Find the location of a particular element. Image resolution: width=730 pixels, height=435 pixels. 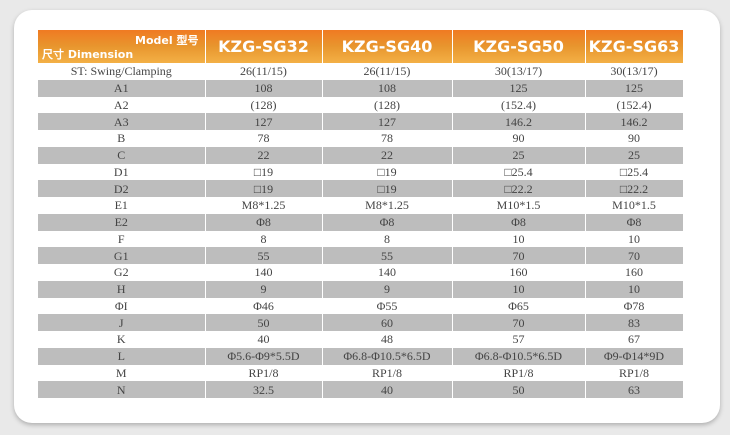

table-row: D2 □19 □19 □22.2 □22.2 is located at coordinates (361, 188).